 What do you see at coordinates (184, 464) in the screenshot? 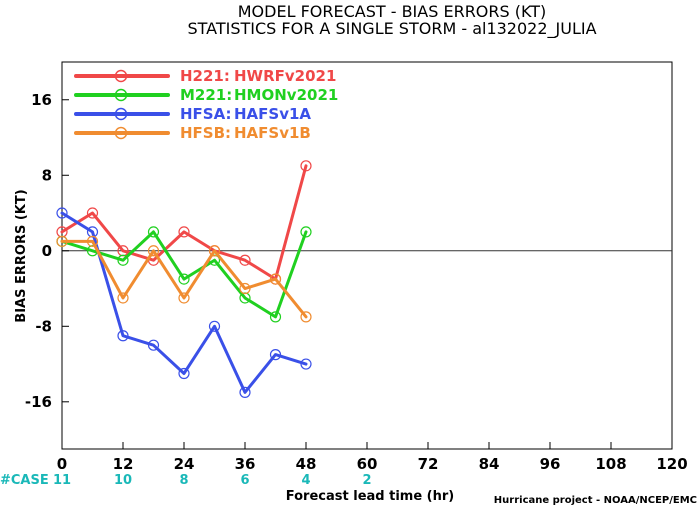
I see `x-tick-label: 24` at bounding box center [184, 464].